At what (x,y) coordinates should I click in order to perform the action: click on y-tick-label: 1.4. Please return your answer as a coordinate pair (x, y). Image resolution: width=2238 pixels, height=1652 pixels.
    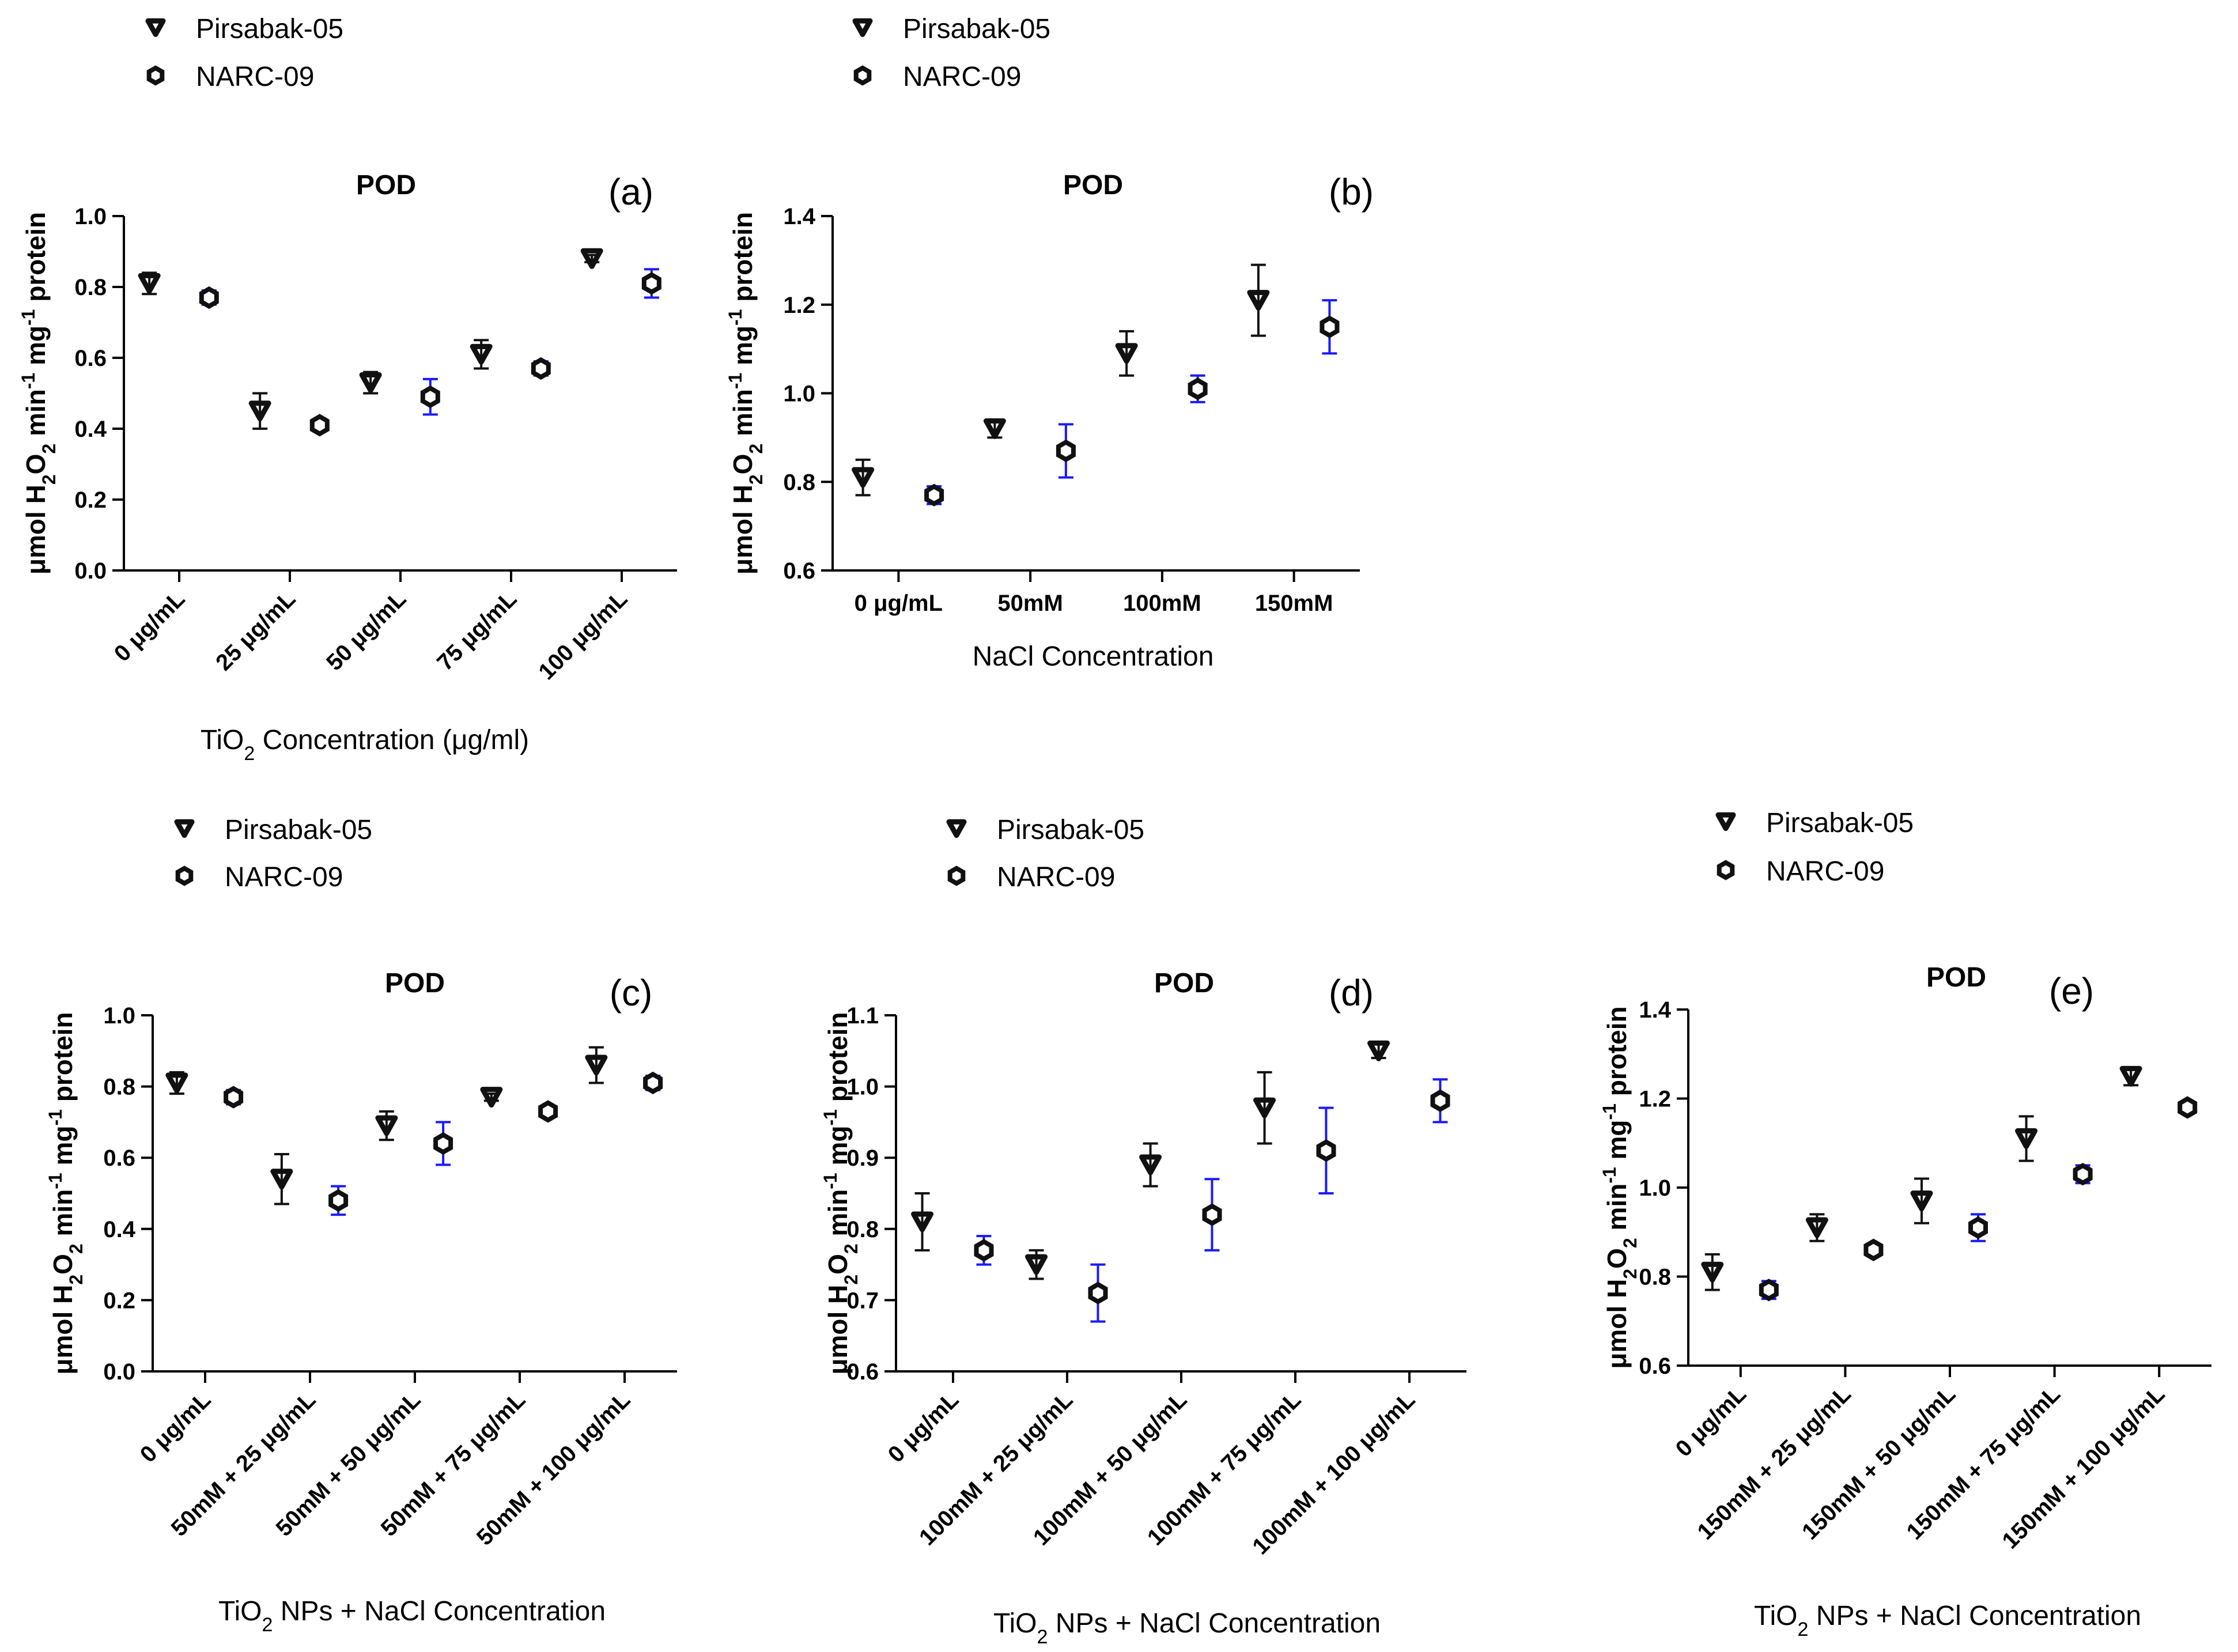
    Looking at the image, I should click on (799, 216).